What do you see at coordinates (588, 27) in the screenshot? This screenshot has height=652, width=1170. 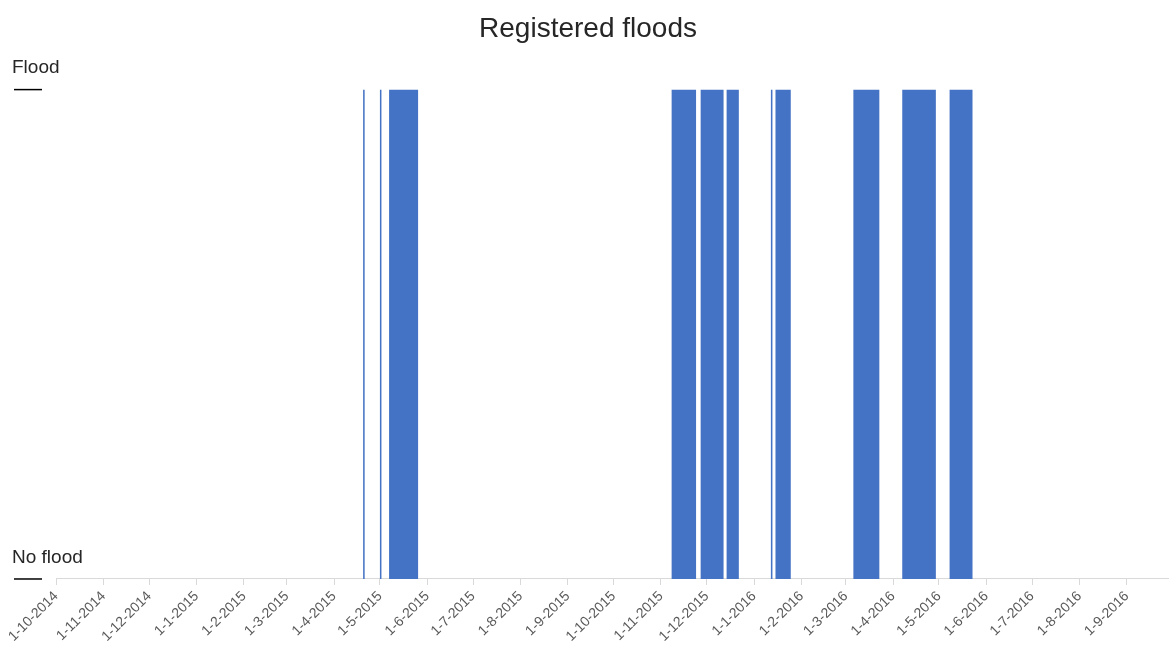 I see `chart-title: Registered floods` at bounding box center [588, 27].